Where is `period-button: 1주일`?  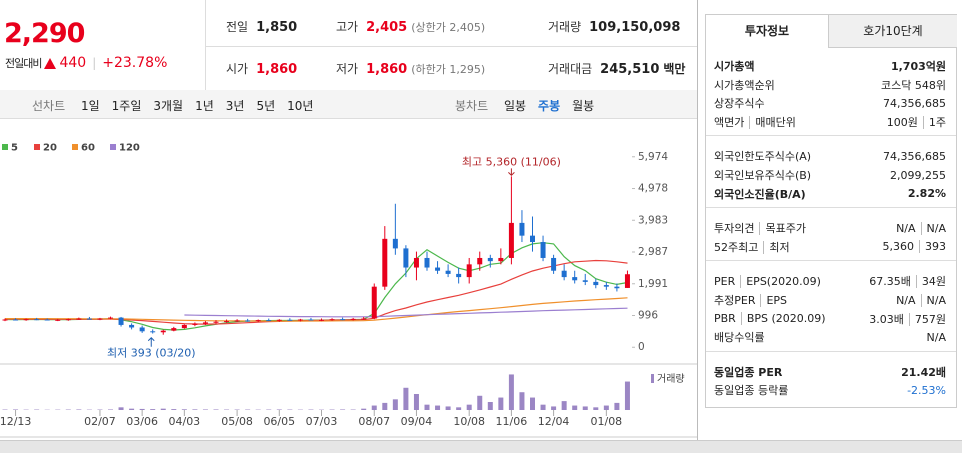 period-button: 1주일 is located at coordinates (126, 106).